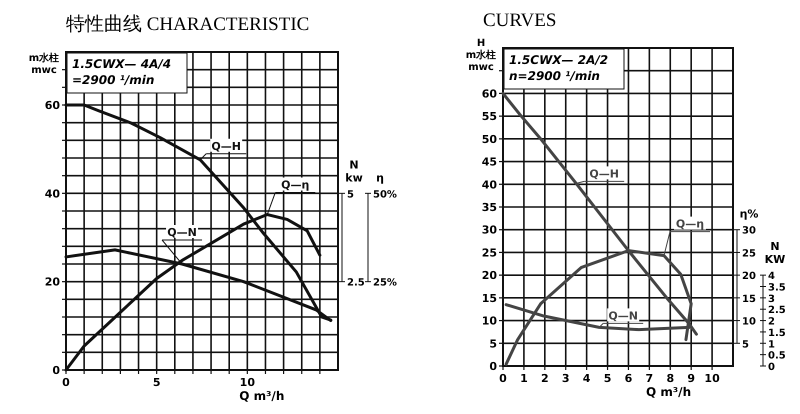 The image size is (800, 414). I want to click on y3-tick-label: 50%, so click(385, 194).